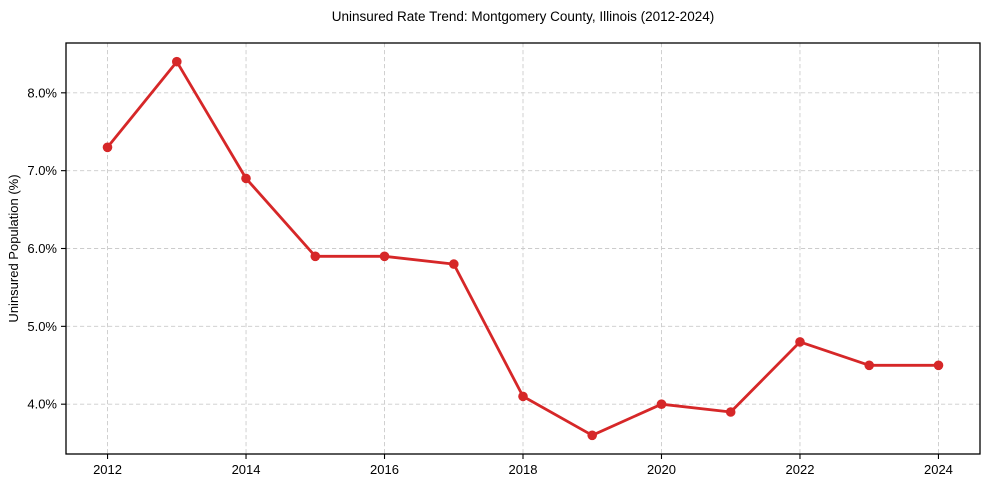 This screenshot has height=490, width=989. I want to click on data-point-2015, so click(315, 256).